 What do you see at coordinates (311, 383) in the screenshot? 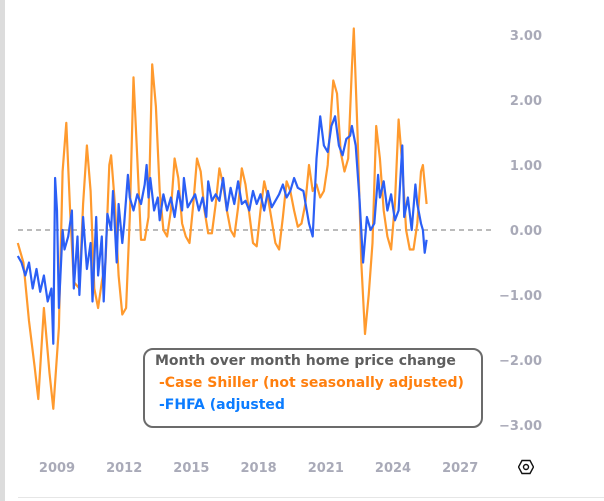
I see `legend-item-case-shiller: -Case Shiller (not seasonally adjusted)` at bounding box center [311, 383].